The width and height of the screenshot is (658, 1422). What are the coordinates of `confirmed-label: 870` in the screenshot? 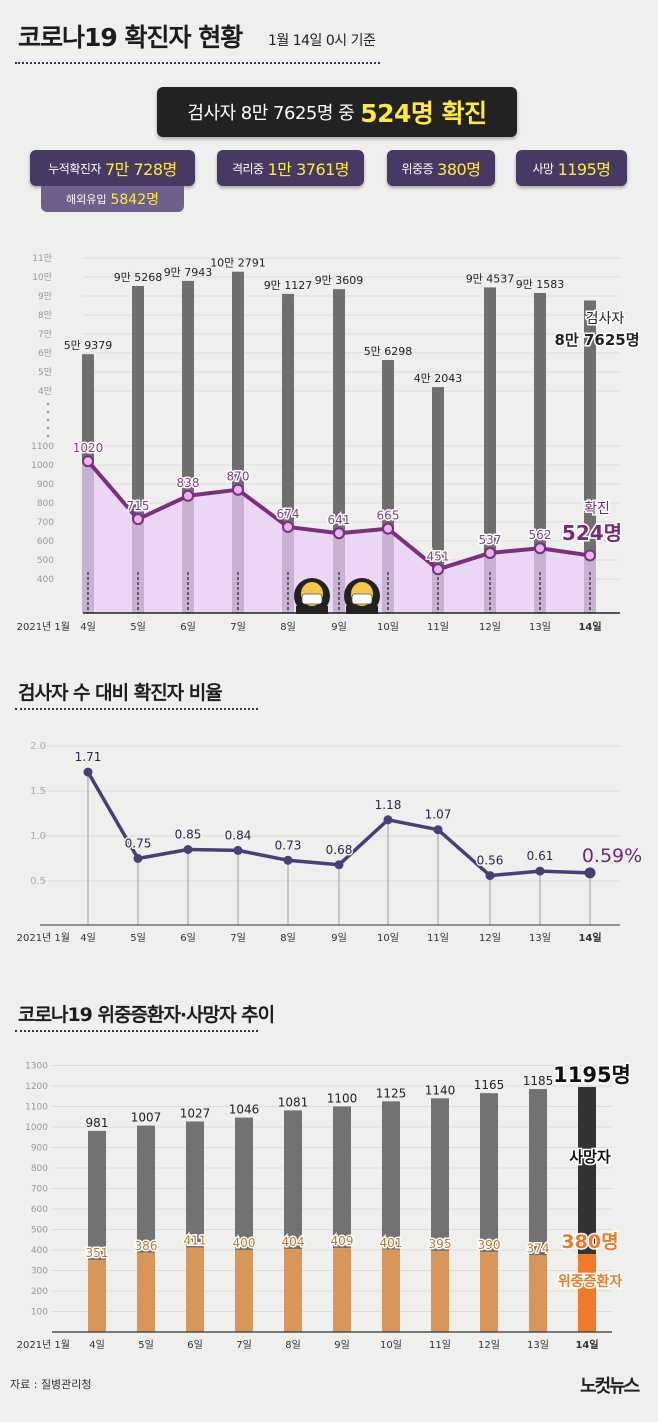 It's located at (238, 477).